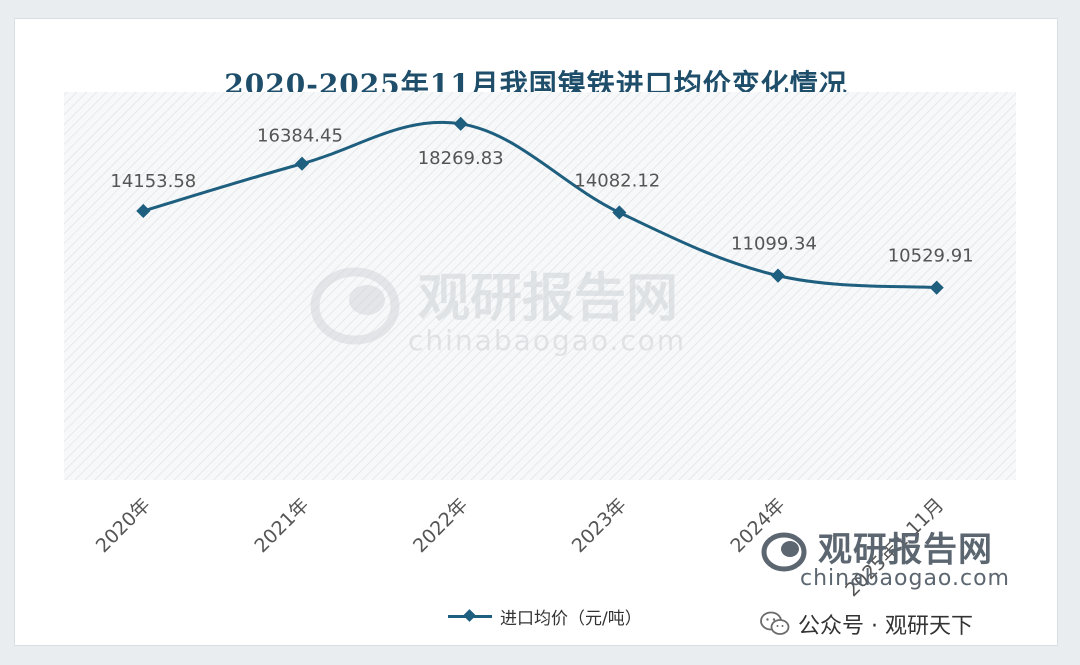 This screenshot has width=1080, height=665. What do you see at coordinates (281, 525) in the screenshot?
I see `x-tick-label: 2021年` at bounding box center [281, 525].